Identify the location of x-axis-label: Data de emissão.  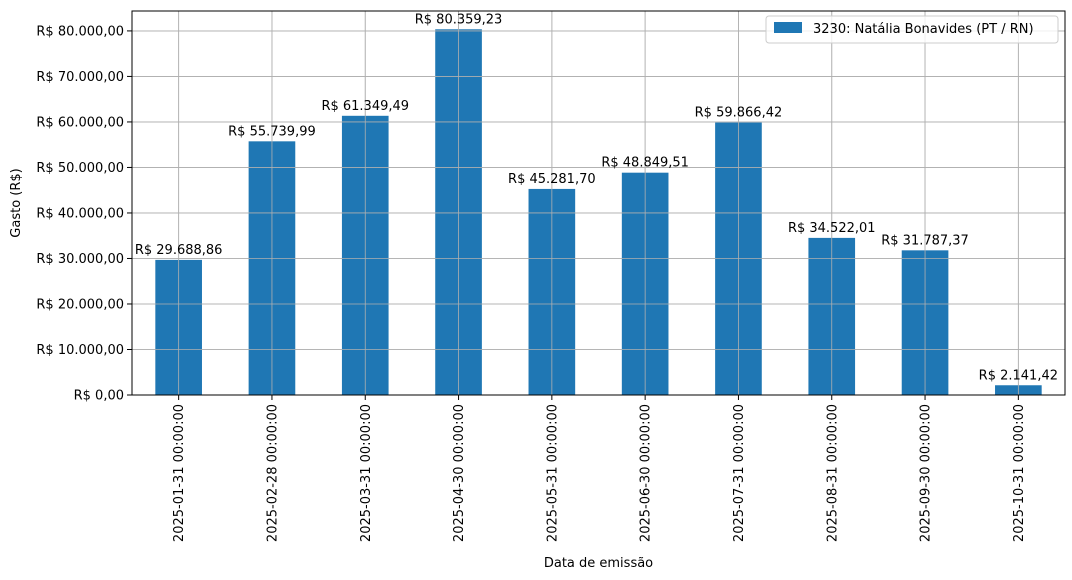
(598, 563).